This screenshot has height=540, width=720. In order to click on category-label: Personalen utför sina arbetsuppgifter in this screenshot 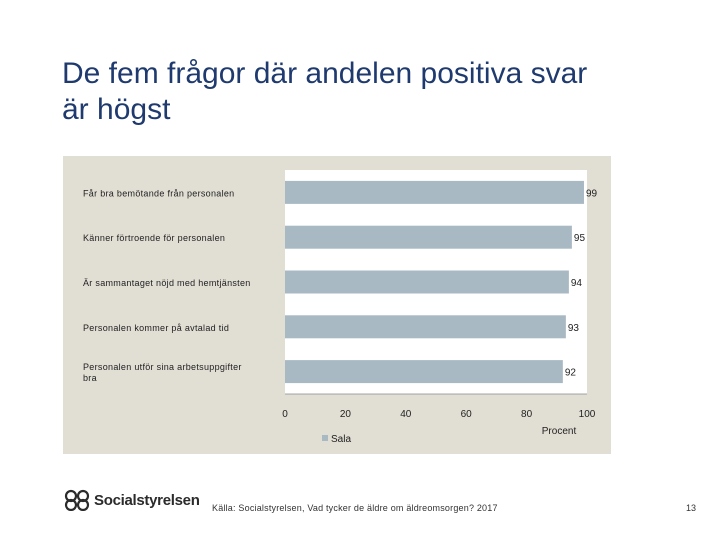, I will do `click(162, 367)`.